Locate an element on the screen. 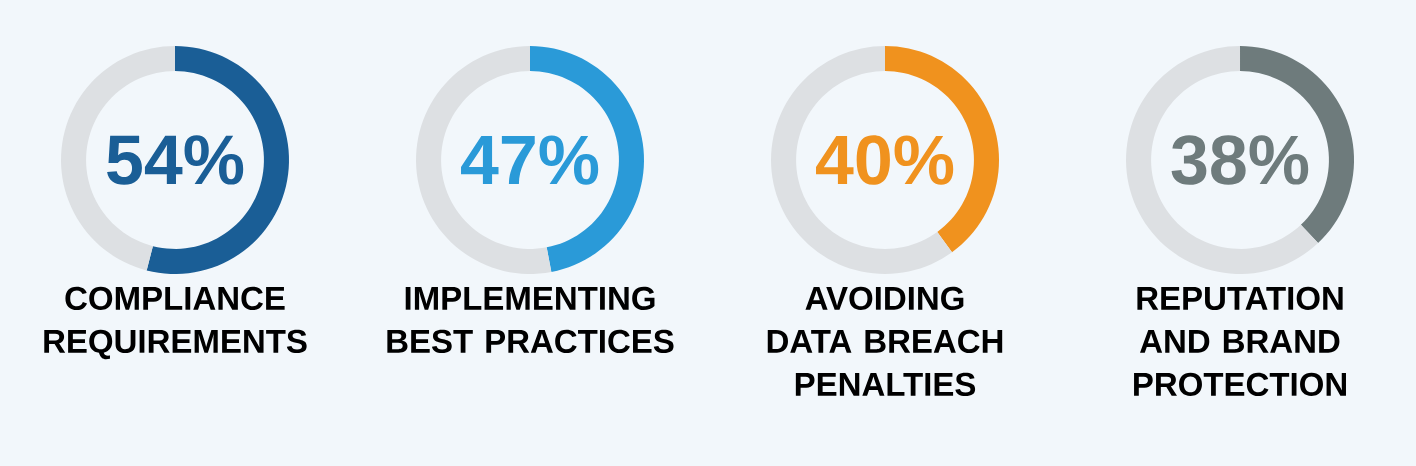 This screenshot has height=466, width=1416. text: COMPLIANCE REQUIREMENTS is located at coordinates (175, 323).